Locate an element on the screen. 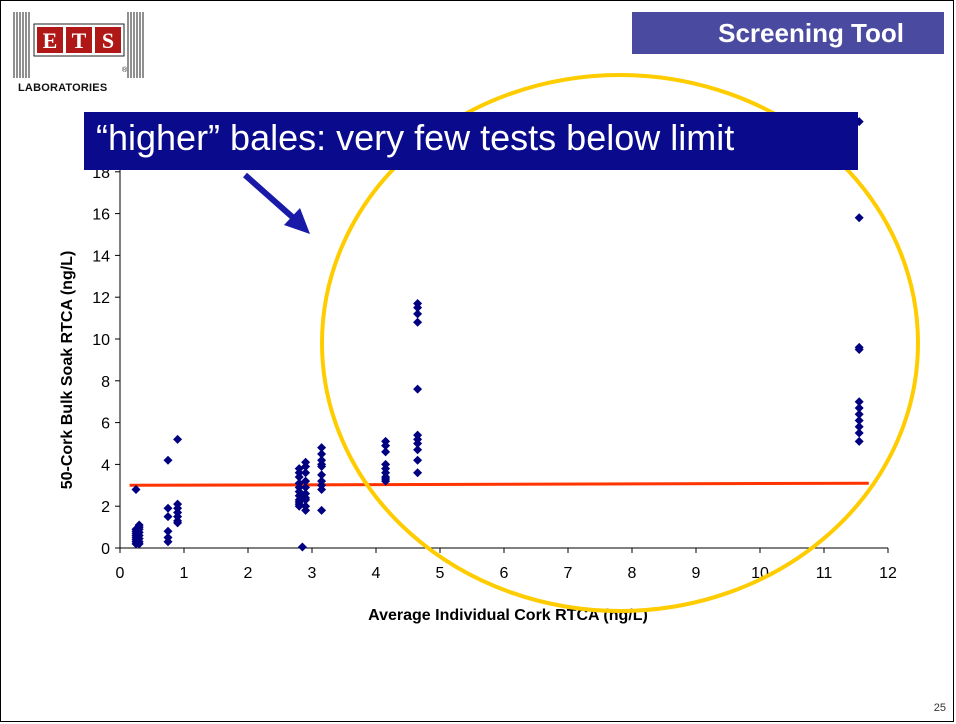 This screenshot has height=724, width=956. y-tick-label: 2 is located at coordinates (105, 507).